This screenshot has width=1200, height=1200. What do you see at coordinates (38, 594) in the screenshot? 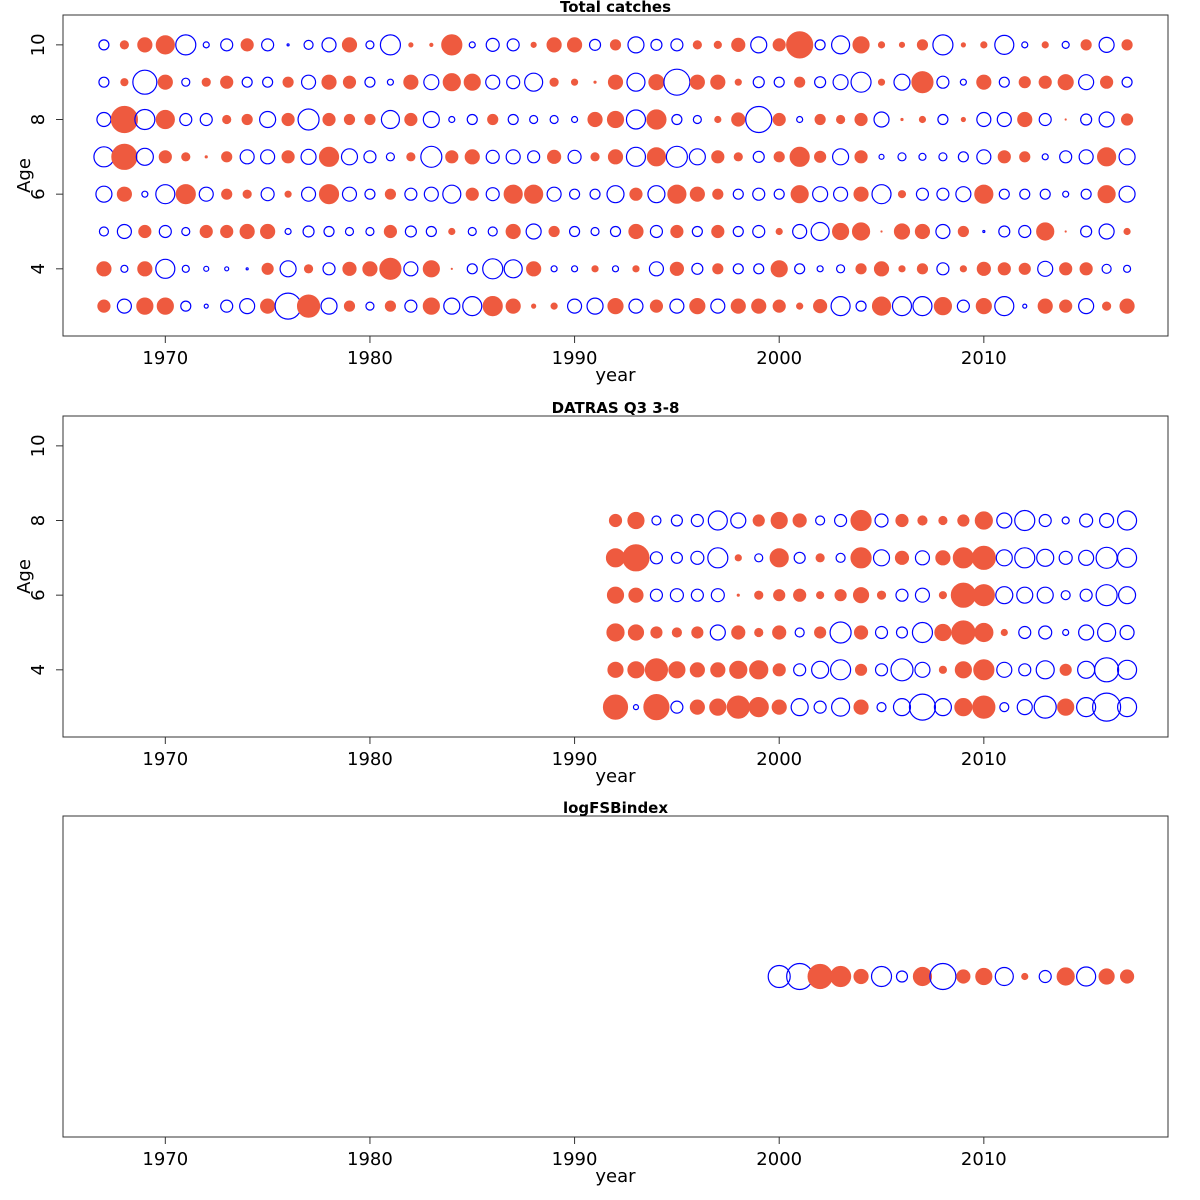
I see `y-tick-label: 6` at bounding box center [38, 594].